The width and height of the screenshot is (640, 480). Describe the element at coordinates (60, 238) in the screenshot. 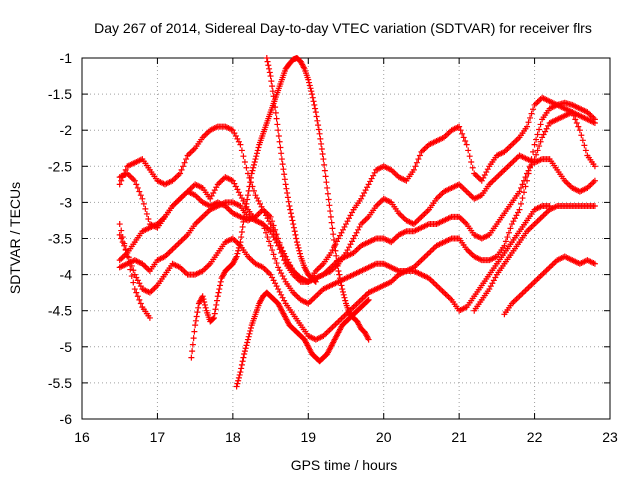

I see `y-tick-labels: -1 -1.5 -2 -2.5 -3 -3.5 -4 -4.5 -5 -5.5 -6` at that location.